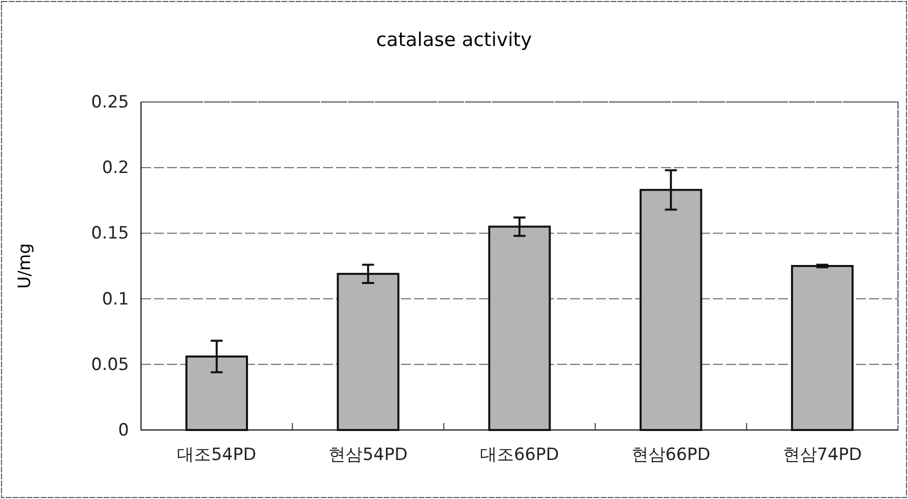 Image resolution: width=908 pixels, height=499 pixels. I want to click on x-tick-label: 현삼54PD, so click(368, 455).